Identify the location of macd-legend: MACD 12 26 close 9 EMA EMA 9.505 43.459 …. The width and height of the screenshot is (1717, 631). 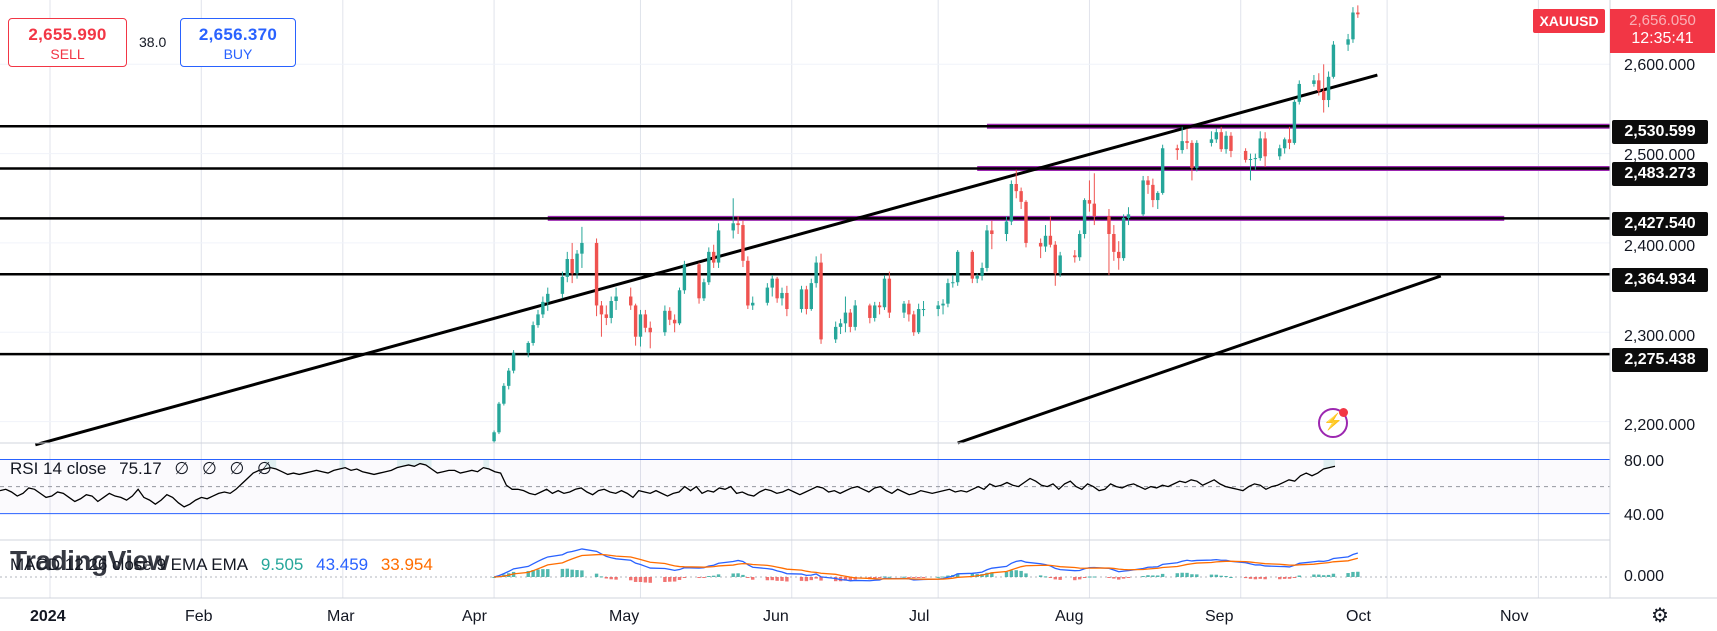
(225, 565).